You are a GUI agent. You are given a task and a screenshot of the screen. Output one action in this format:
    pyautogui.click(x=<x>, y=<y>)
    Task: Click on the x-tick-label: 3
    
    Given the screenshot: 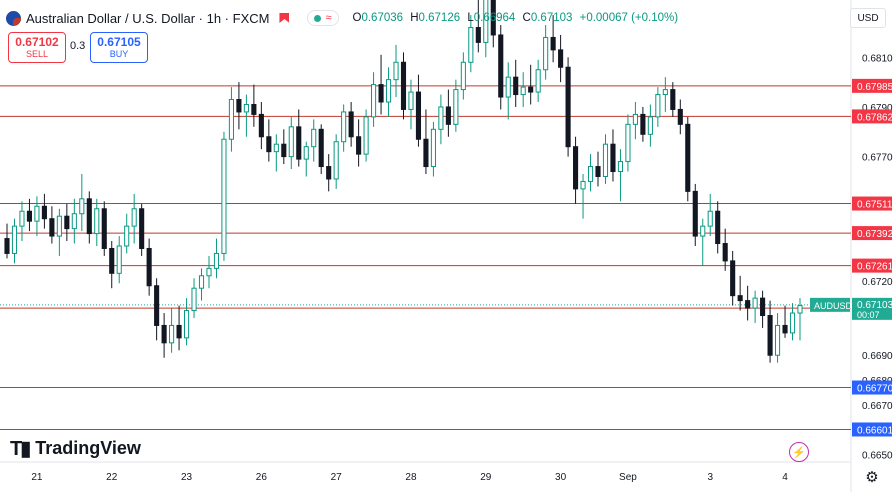 What is the action you would take?
    pyautogui.click(x=710, y=477)
    